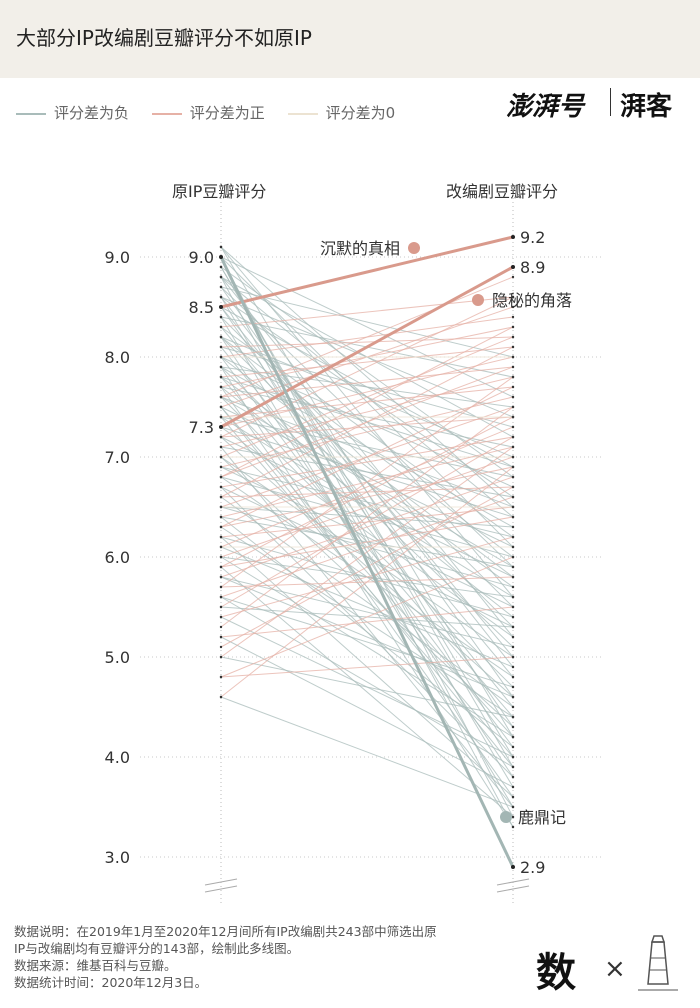 This screenshot has height=1008, width=700. I want to click on lighthouse-icon, so click(658, 963).